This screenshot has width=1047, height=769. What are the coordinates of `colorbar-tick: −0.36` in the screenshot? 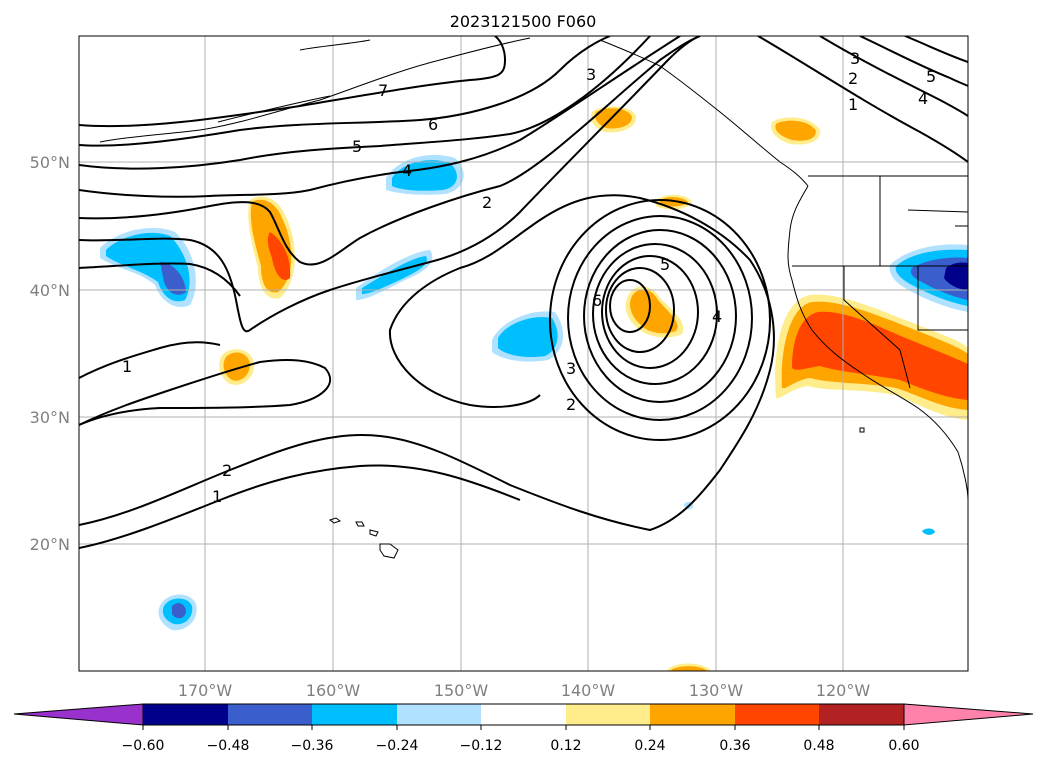 It's located at (312, 746).